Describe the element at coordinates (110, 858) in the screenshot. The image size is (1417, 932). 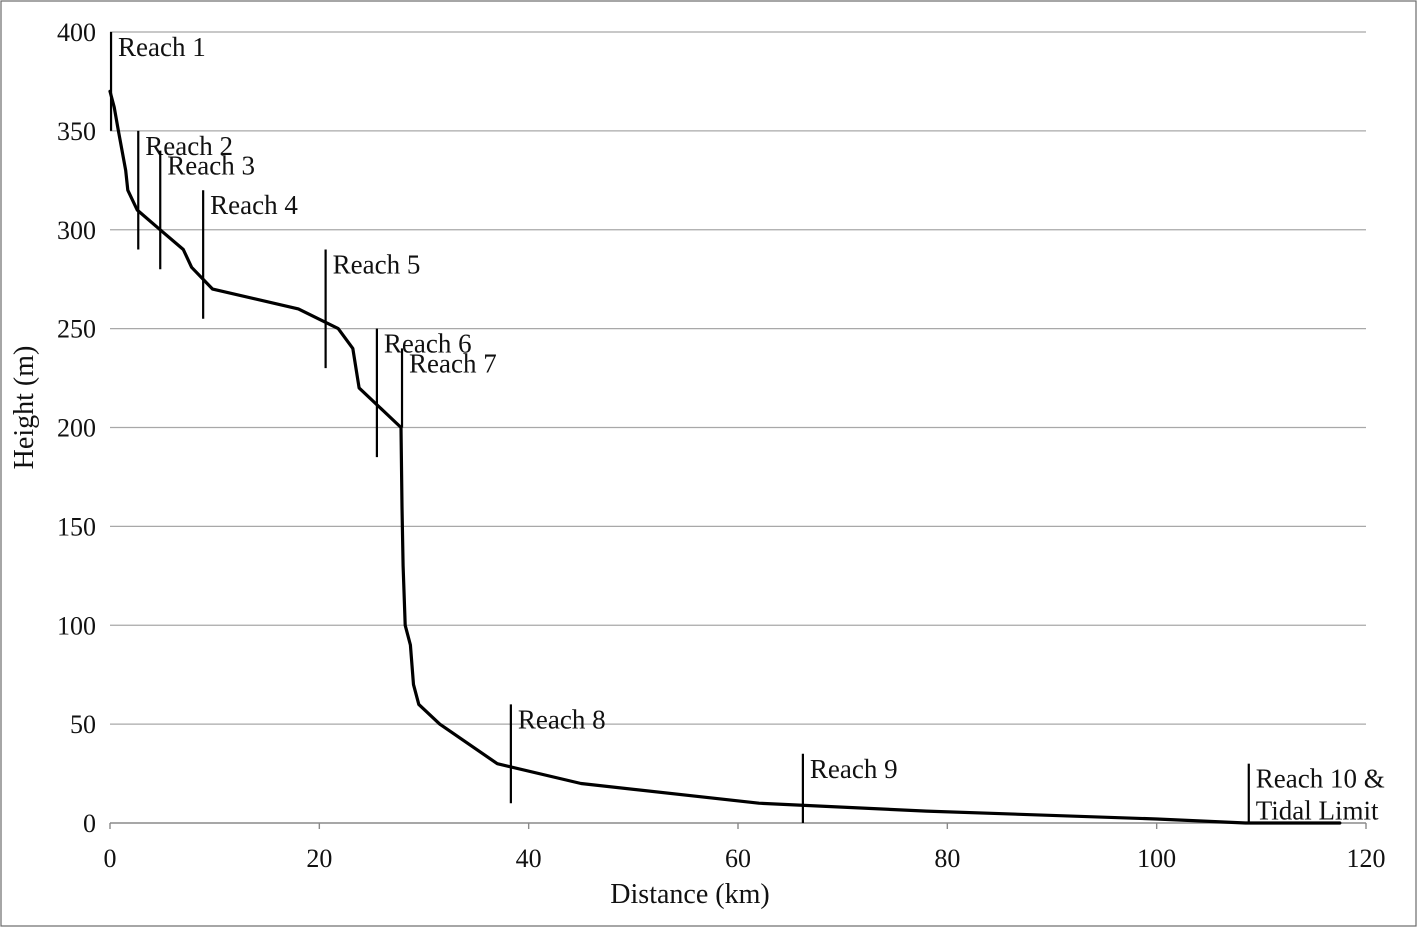
I see `x-tick-label: 0` at that location.